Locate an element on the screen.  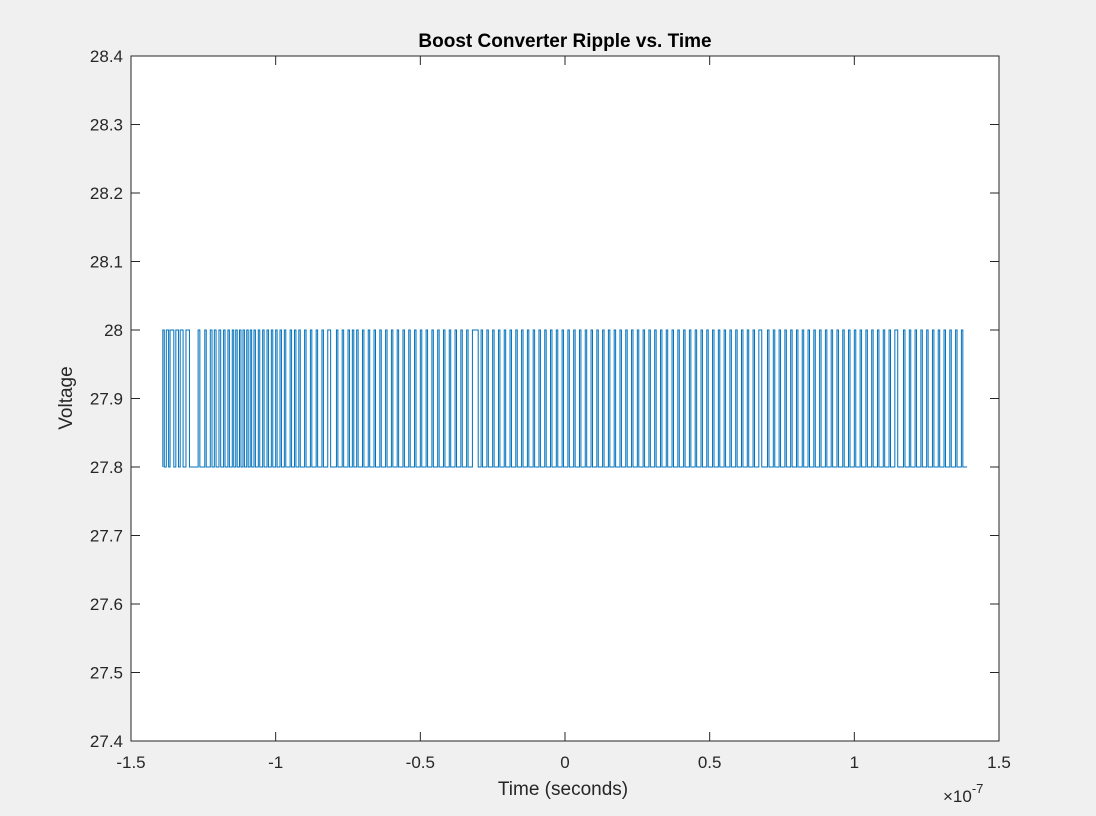
x-exponent-power: -7 is located at coordinates (978, 788).